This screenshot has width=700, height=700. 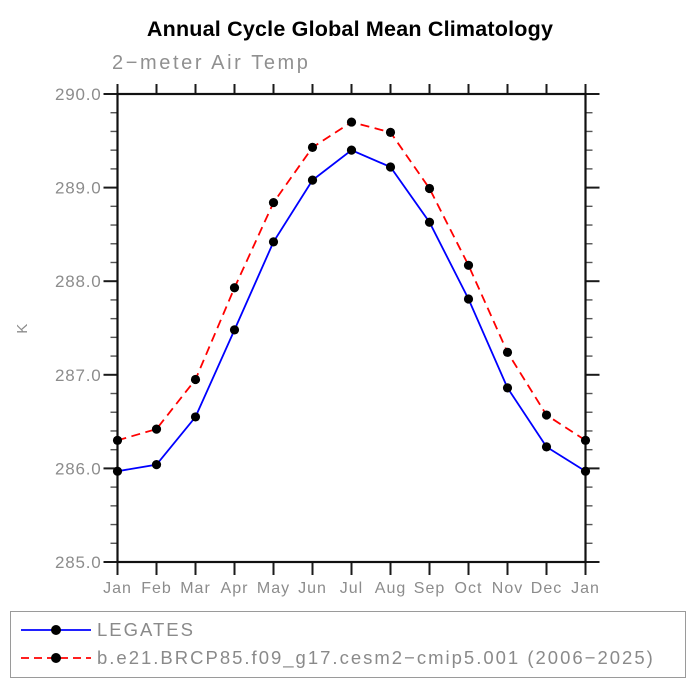 I want to click on x-tick-label: Oct, so click(x=469, y=588).